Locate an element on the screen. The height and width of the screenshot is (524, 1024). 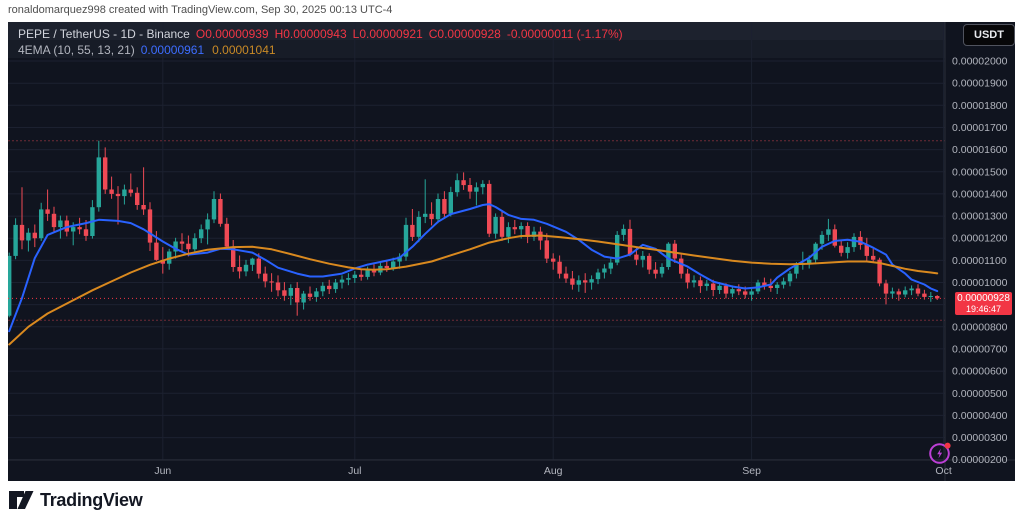
time-axis: Jun Jul Aug Sep Oct is located at coordinates (553, 471).